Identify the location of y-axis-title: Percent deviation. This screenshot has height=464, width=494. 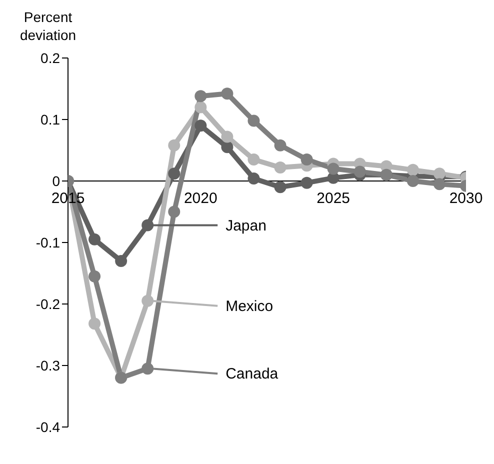
(48, 26).